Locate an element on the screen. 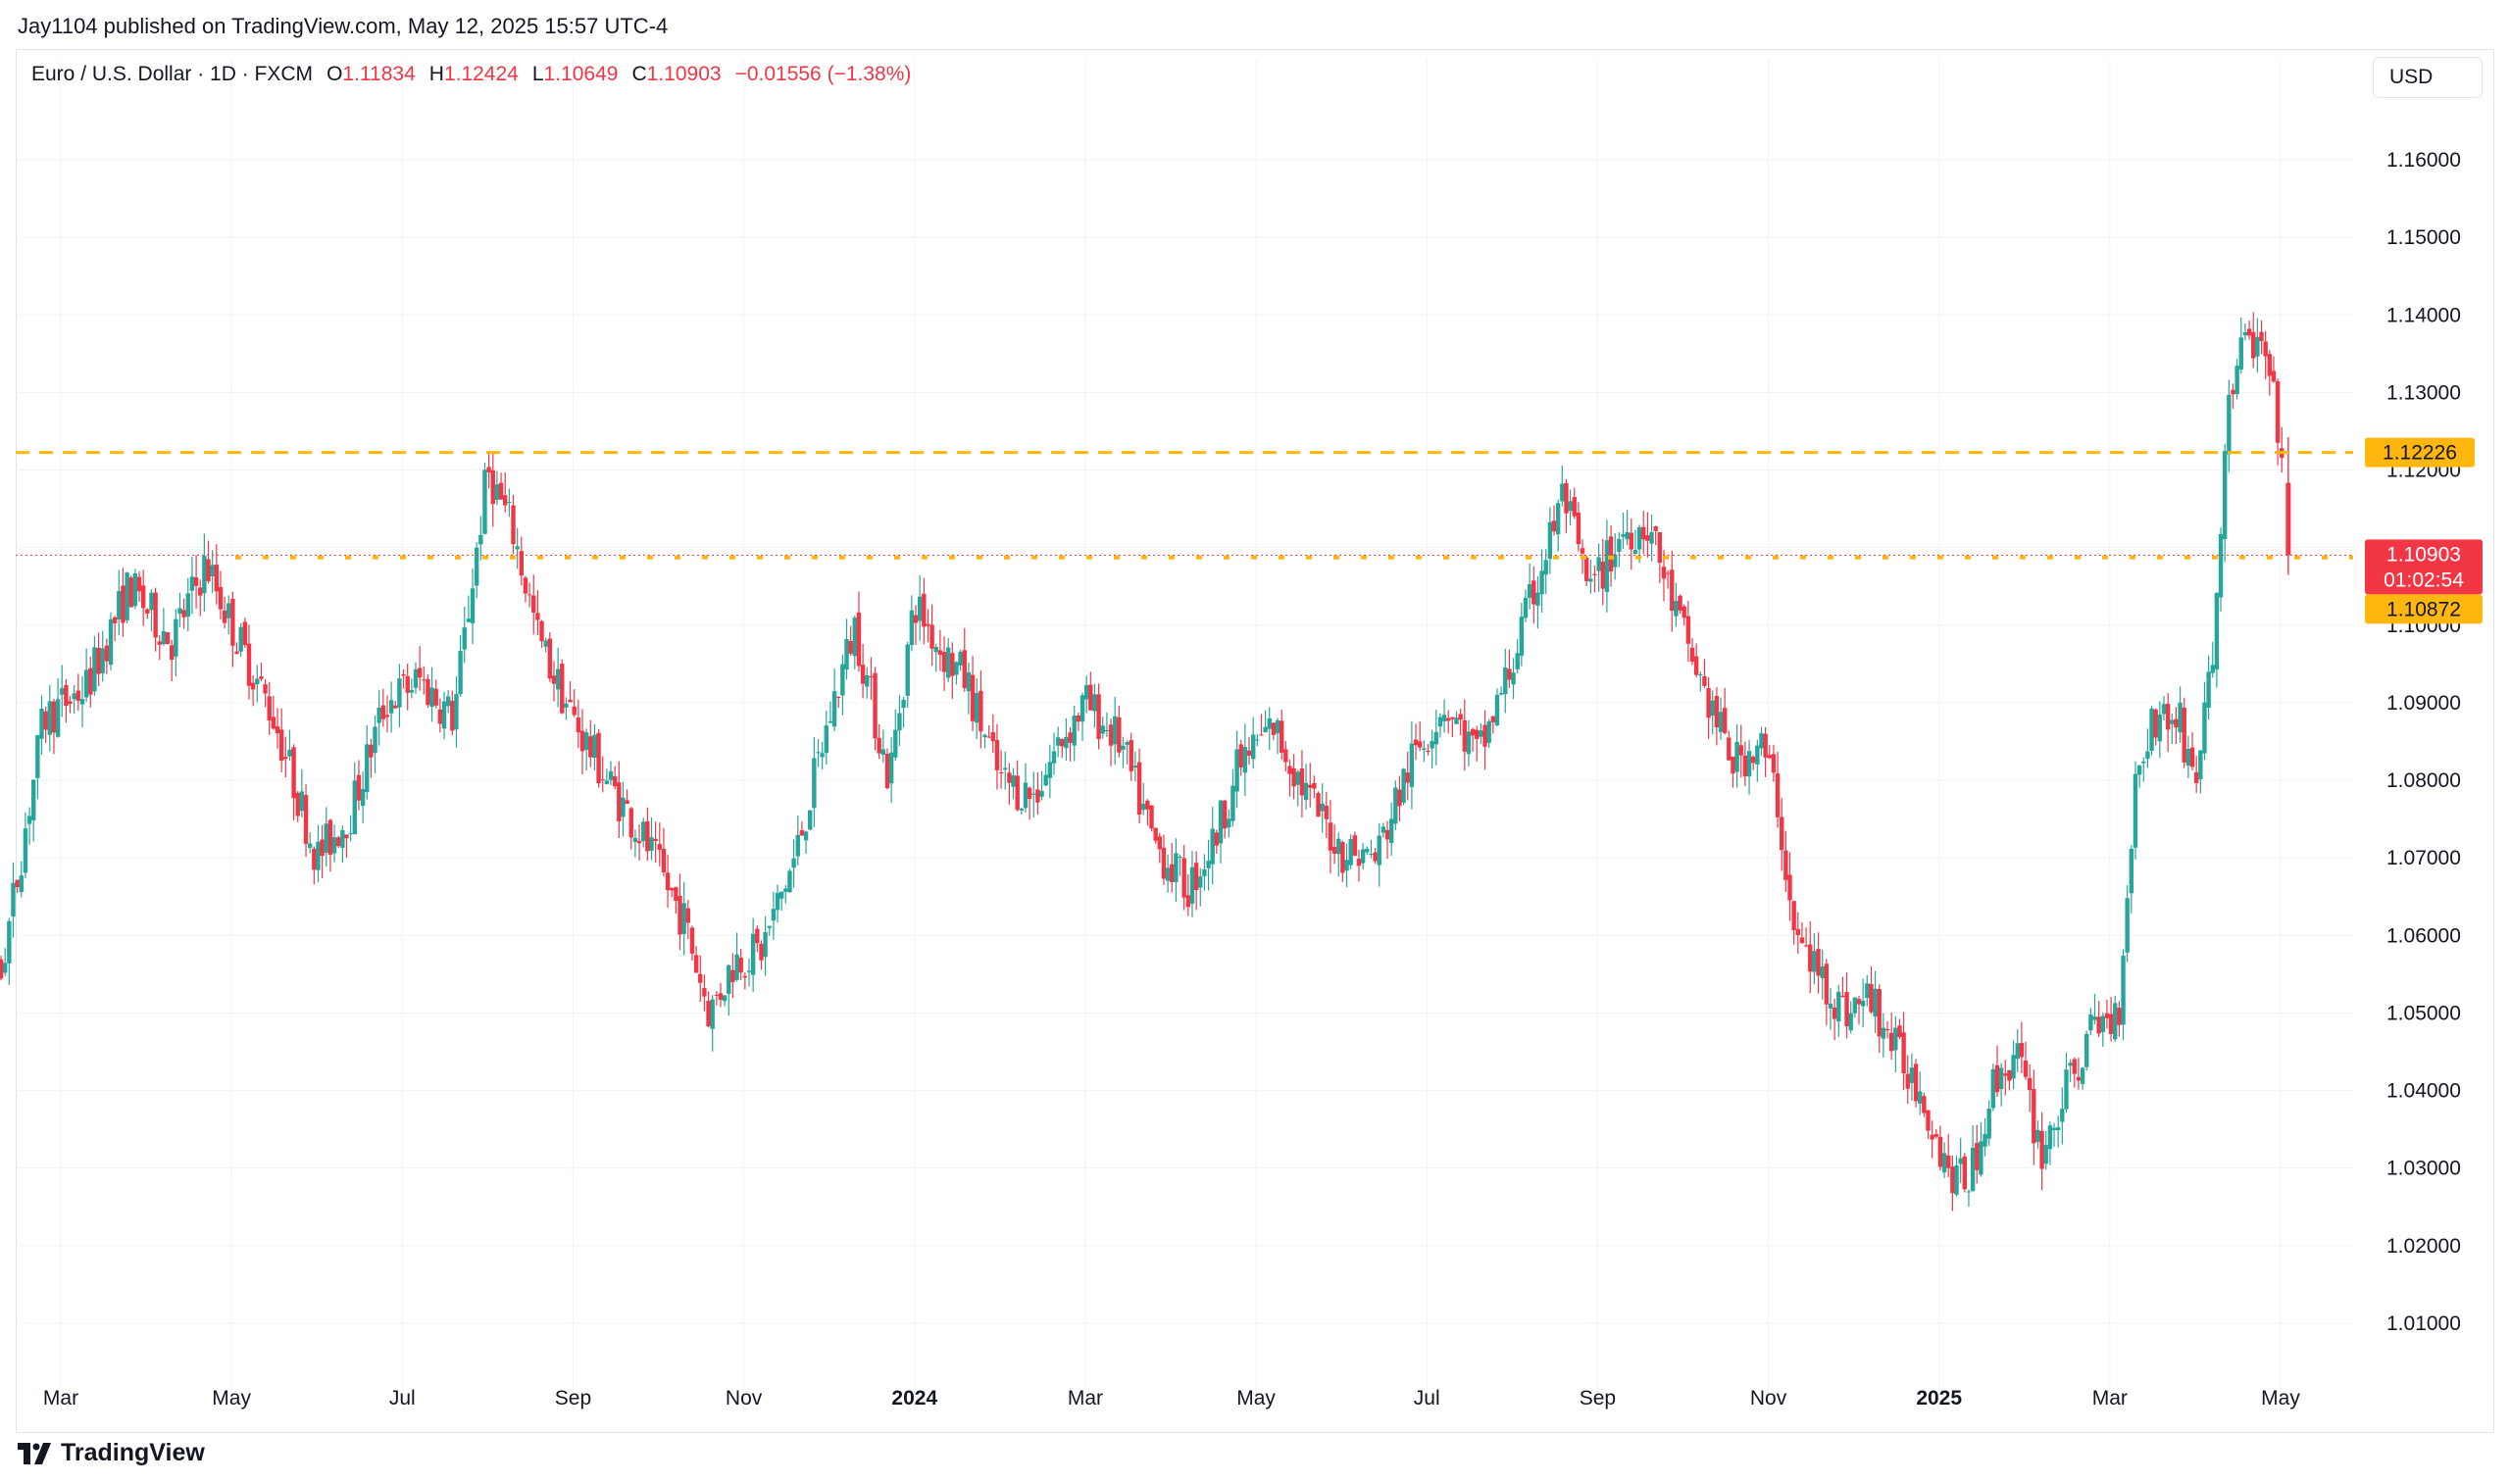 Image resolution: width=2510 pixels, height=1484 pixels. symbol-name: Euro / U.S. Dollar · 1D · FXCM is located at coordinates (172, 74).